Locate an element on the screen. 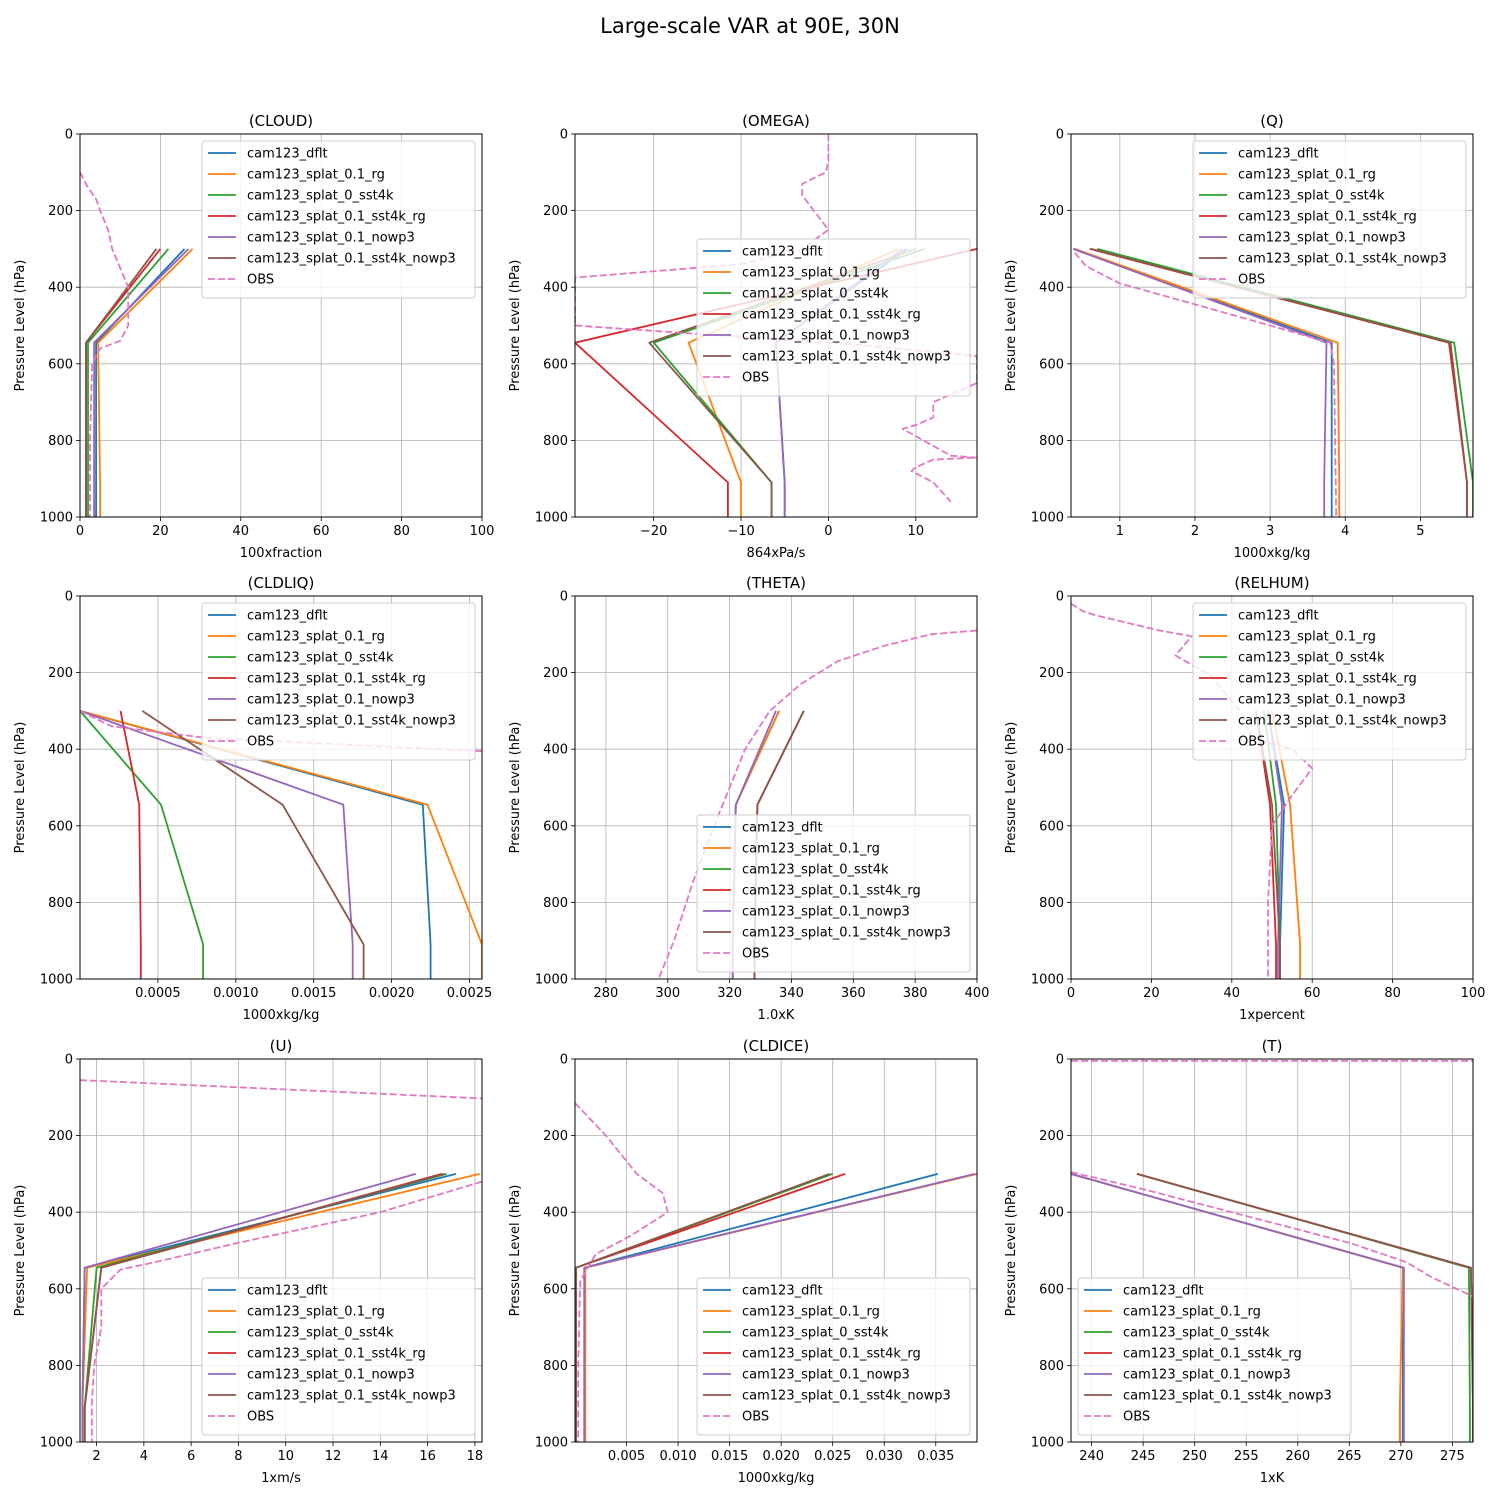  series-line-cam123_splat_0.1_nowp3 is located at coordinates (779, 1307).